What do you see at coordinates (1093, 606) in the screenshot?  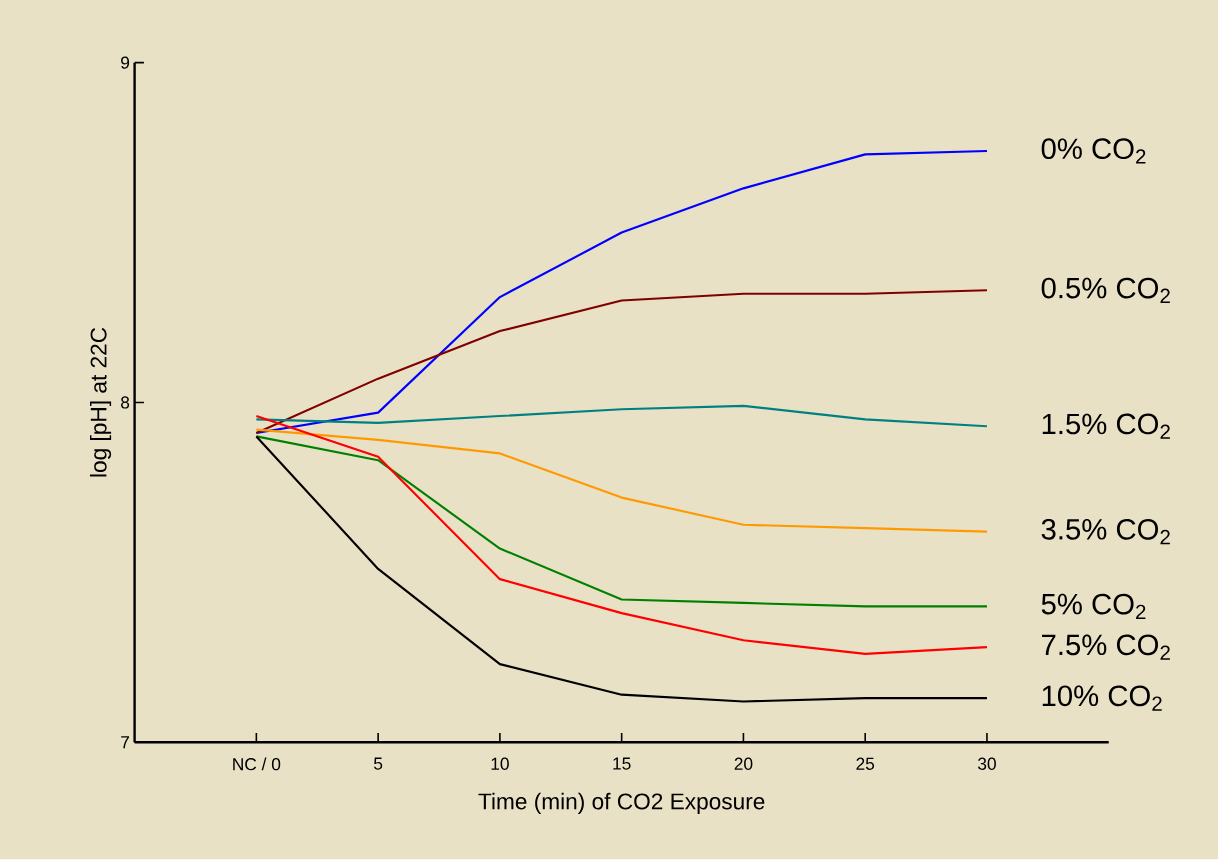 I see `series-label: 5% CO$_{2}$` at bounding box center [1093, 606].